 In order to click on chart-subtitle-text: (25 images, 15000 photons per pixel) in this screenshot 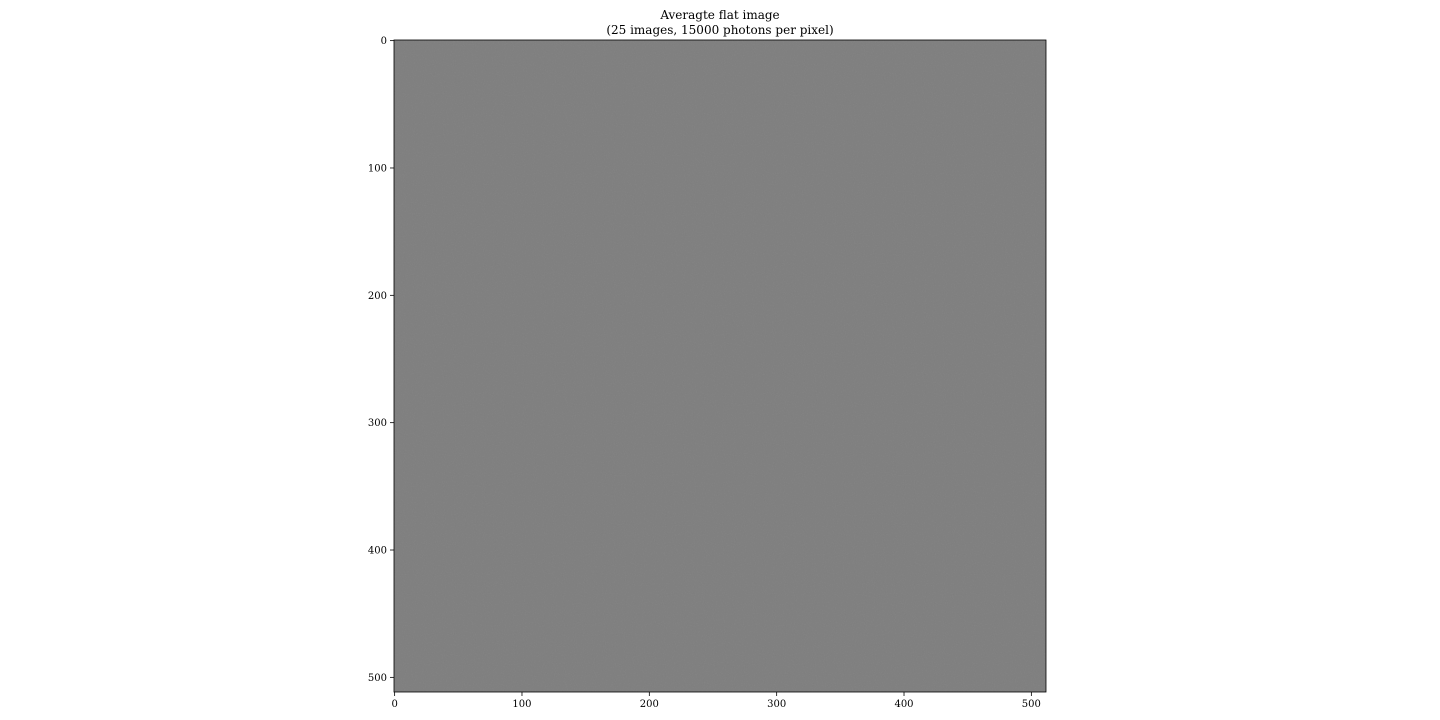, I will do `click(719, 30)`.